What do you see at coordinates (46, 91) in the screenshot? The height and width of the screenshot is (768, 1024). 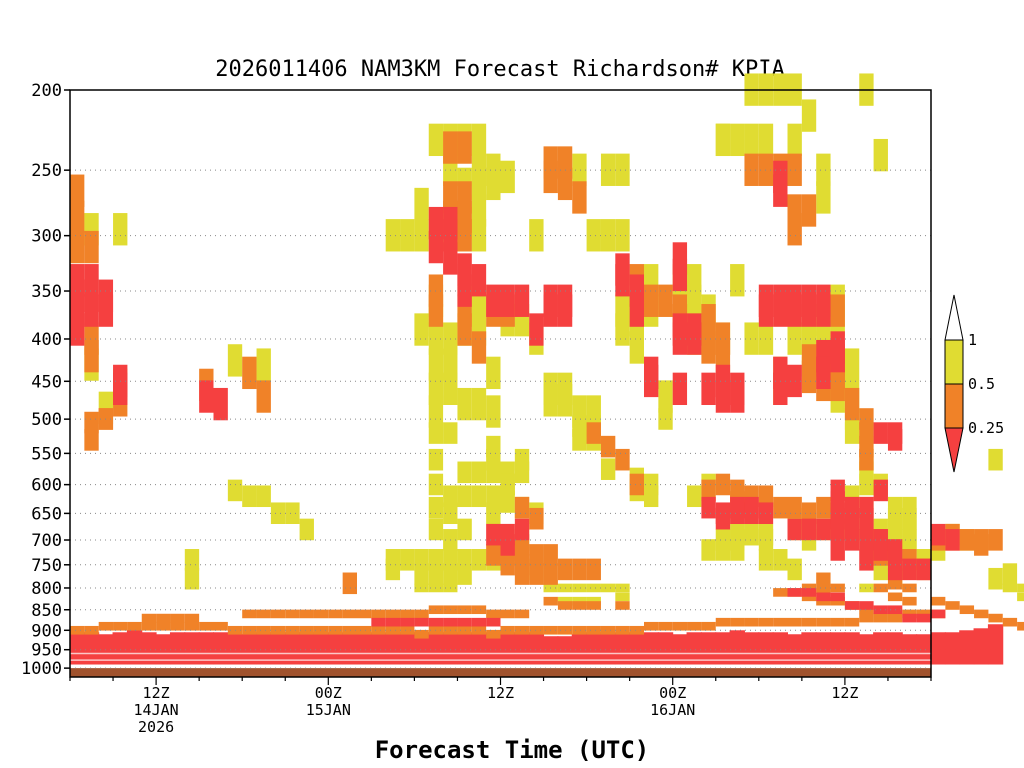 I see `y-tick-label: 200` at bounding box center [46, 91].